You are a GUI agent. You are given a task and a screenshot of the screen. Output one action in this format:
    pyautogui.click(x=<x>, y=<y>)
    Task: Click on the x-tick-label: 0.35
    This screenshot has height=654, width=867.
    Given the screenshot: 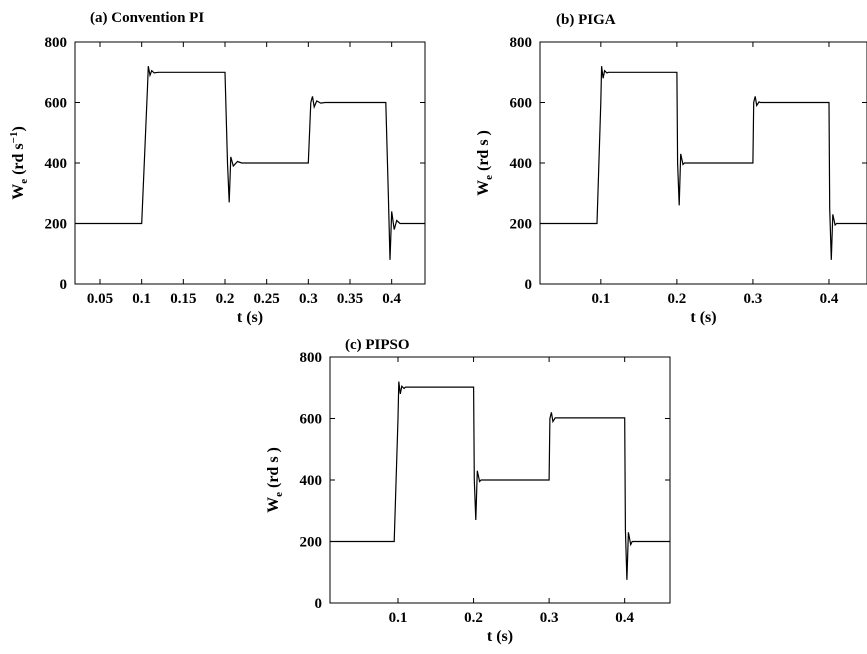 What is the action you would take?
    pyautogui.click(x=350, y=299)
    